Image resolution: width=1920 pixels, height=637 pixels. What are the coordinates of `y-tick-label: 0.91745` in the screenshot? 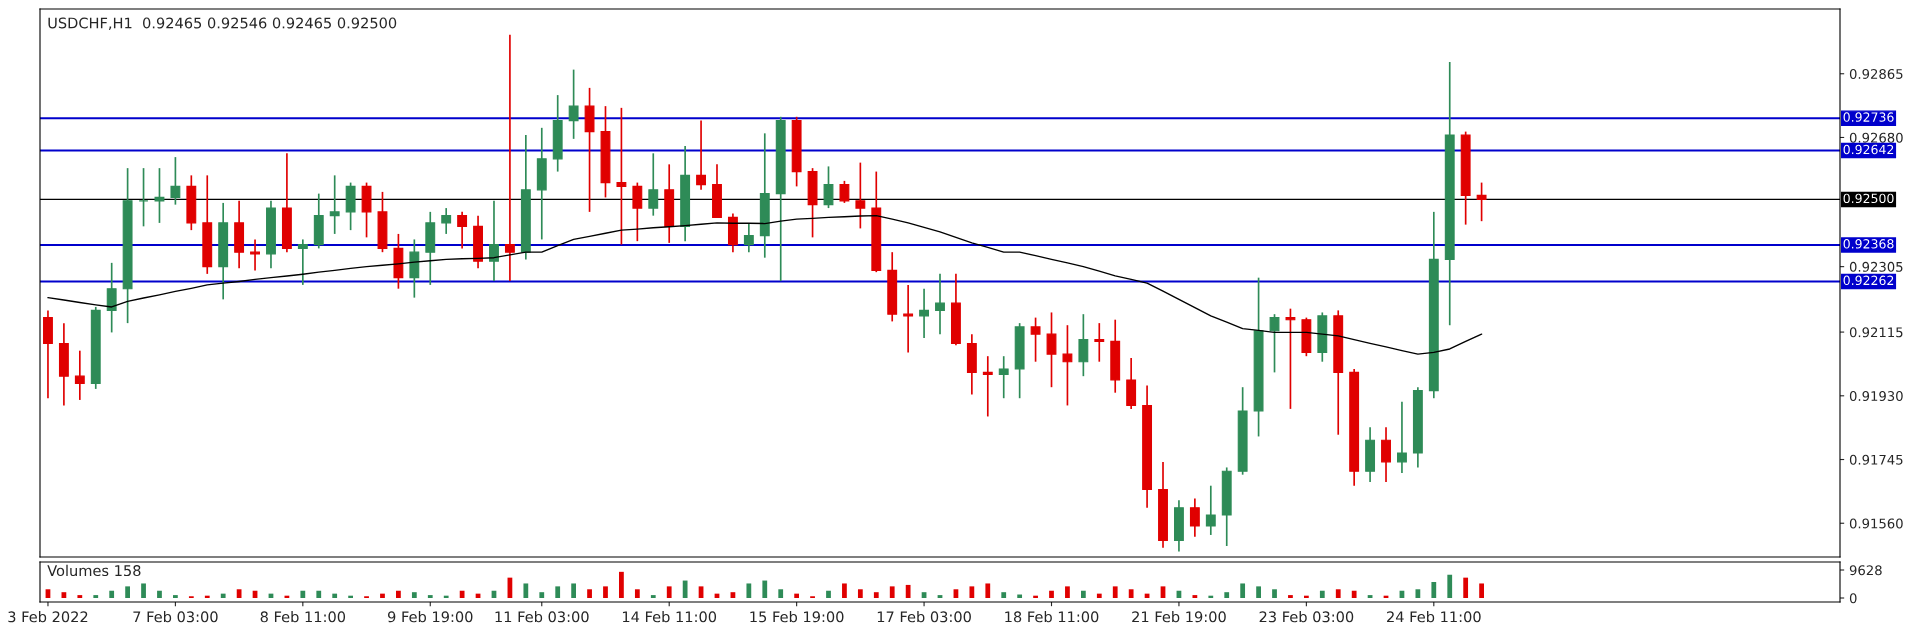 It's located at (1876, 459).